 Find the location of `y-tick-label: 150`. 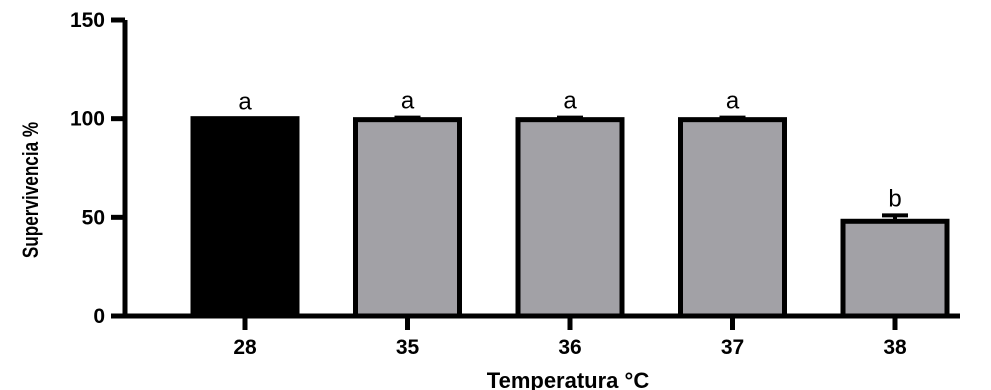

y-tick-label: 150 is located at coordinates (87, 20).